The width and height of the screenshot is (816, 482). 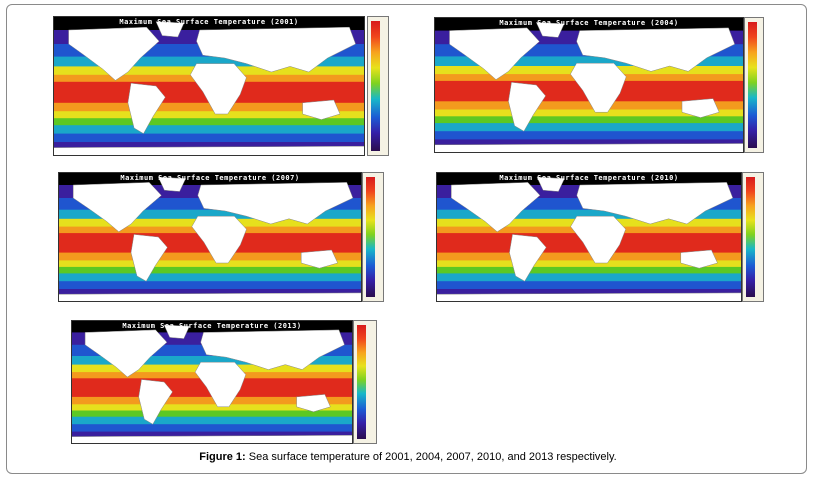 I want to click on map-title: Maximum Sea Surface Temperature (2001), so click(x=209, y=22).